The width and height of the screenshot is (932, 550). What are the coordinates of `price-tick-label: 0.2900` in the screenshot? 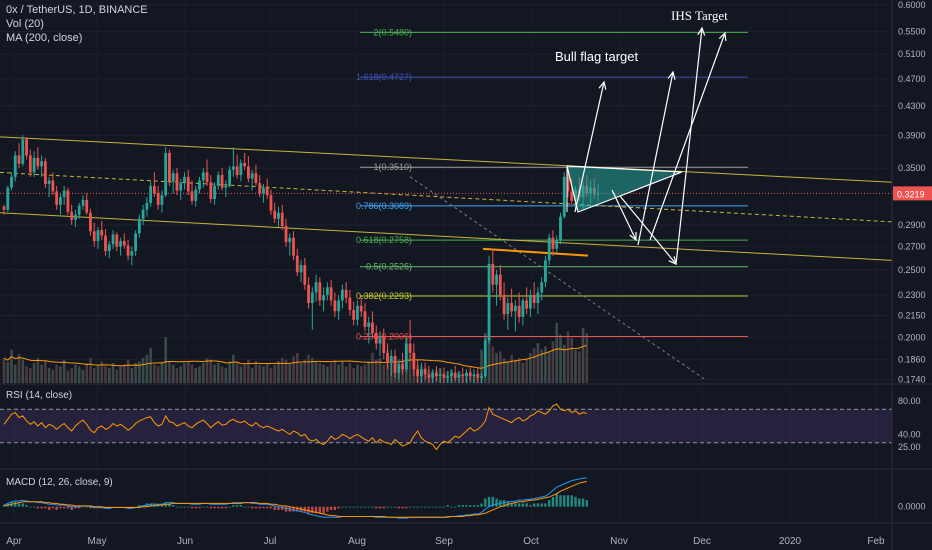 It's located at (912, 225).